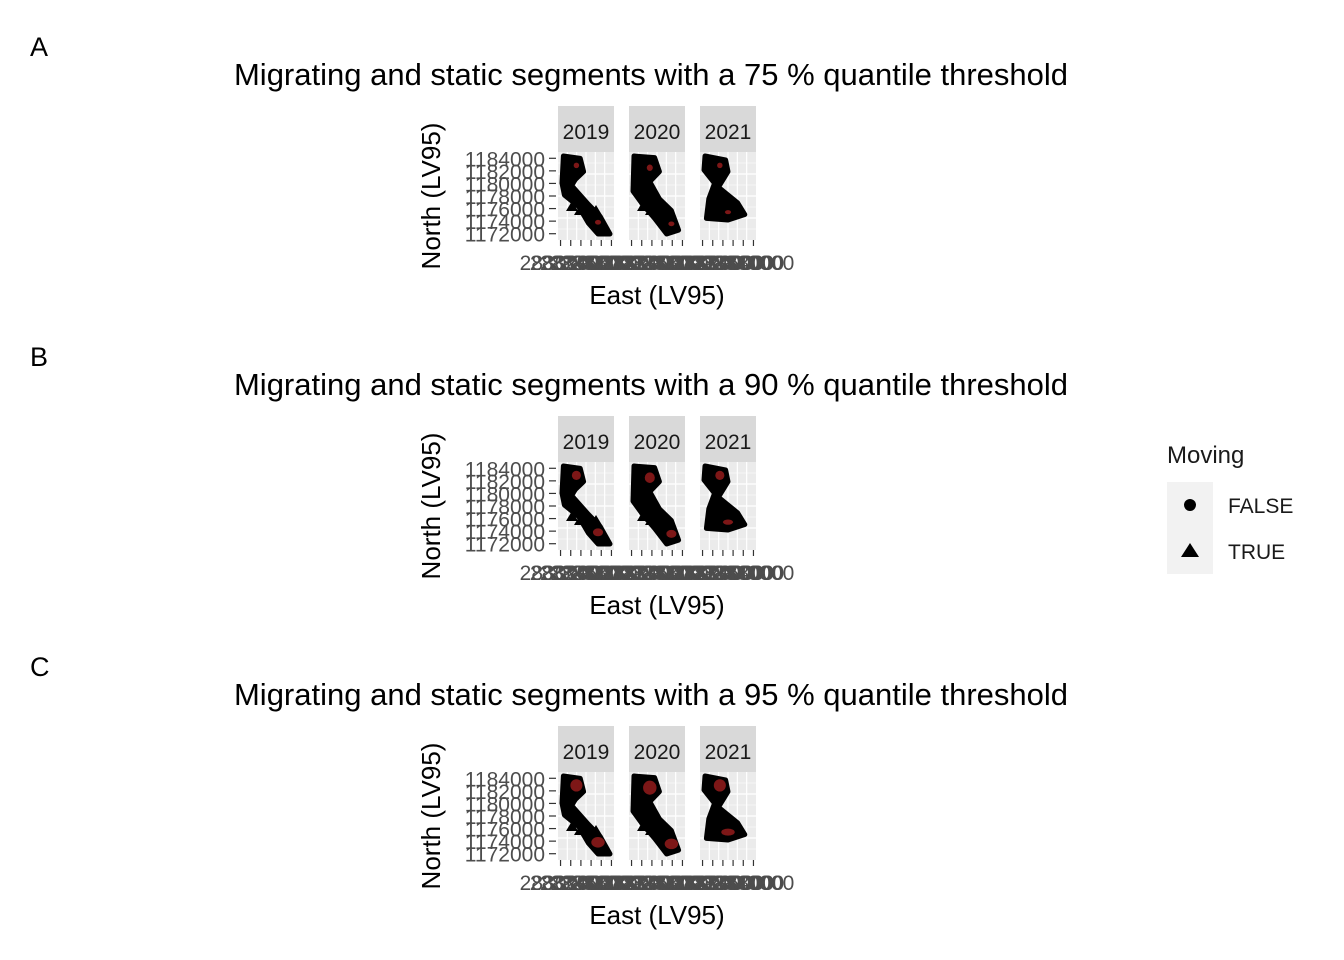 The height and width of the screenshot is (960, 1344). What do you see at coordinates (1205, 455) in the screenshot?
I see `legend-title: Moving` at bounding box center [1205, 455].